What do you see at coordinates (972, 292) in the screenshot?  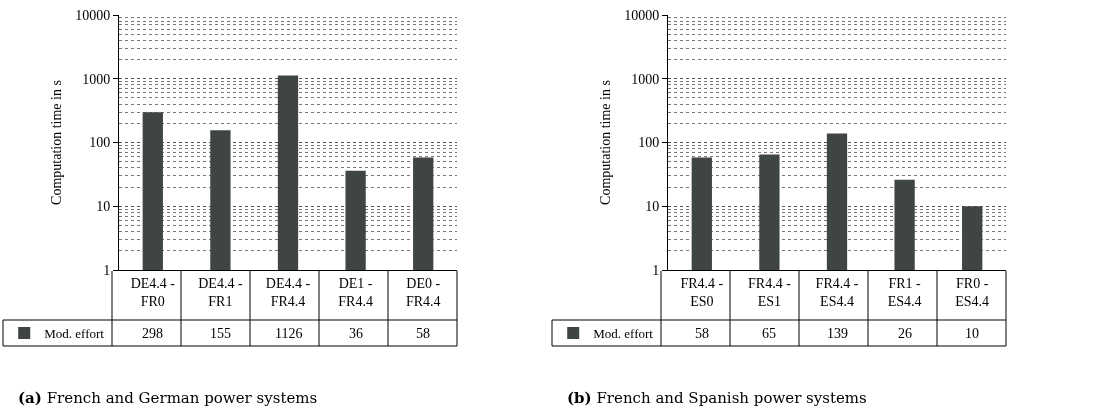 I see `x-tick-label: FR0 - ES4.4` at bounding box center [972, 292].